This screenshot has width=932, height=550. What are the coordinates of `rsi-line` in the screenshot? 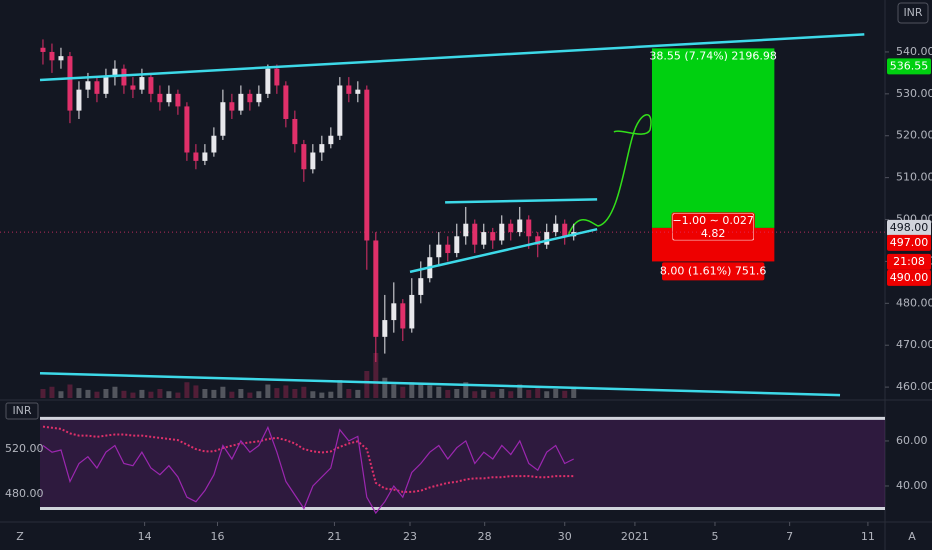 It's located at (308, 470).